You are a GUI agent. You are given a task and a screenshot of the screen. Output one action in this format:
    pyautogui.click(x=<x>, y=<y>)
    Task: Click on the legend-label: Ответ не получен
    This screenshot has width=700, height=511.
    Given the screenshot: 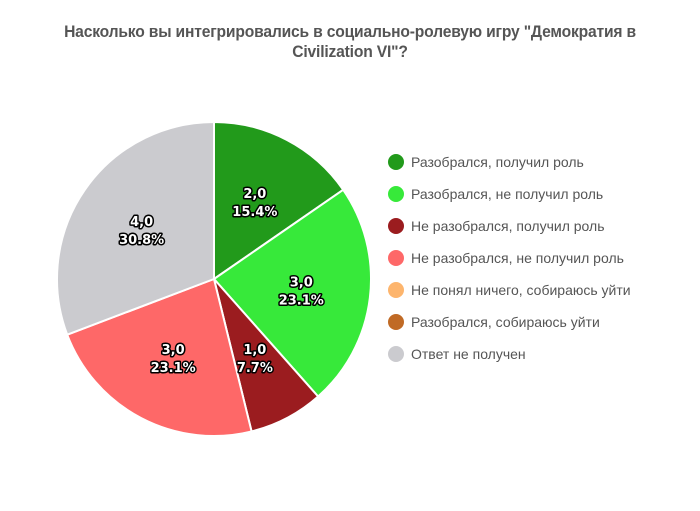 What is the action you would take?
    pyautogui.click(x=468, y=354)
    